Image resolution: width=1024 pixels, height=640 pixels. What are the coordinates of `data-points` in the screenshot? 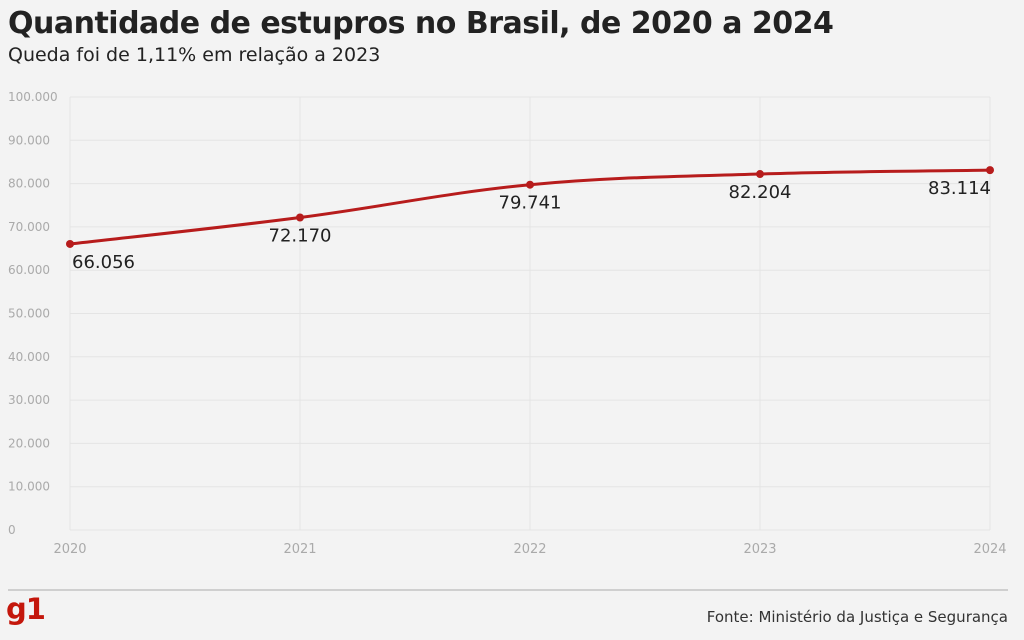 It's located at (530, 207).